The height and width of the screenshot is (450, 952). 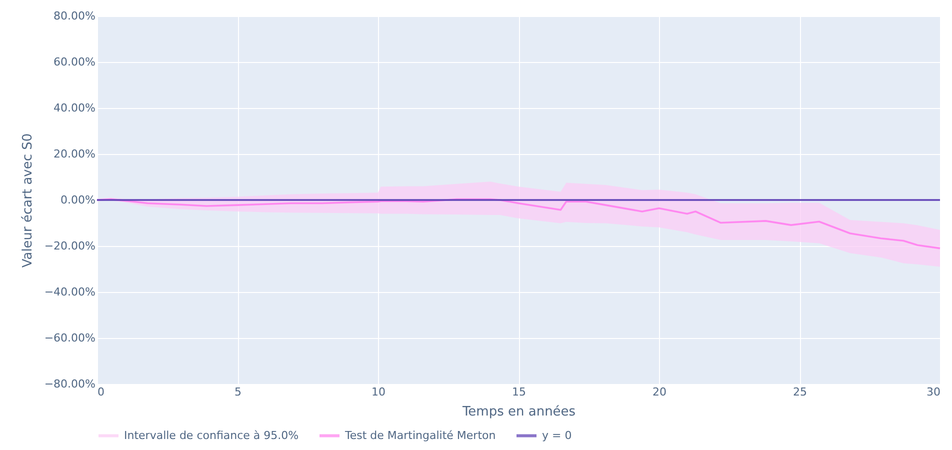 I want to click on y-tick-label: 0.00%, so click(x=78, y=200).